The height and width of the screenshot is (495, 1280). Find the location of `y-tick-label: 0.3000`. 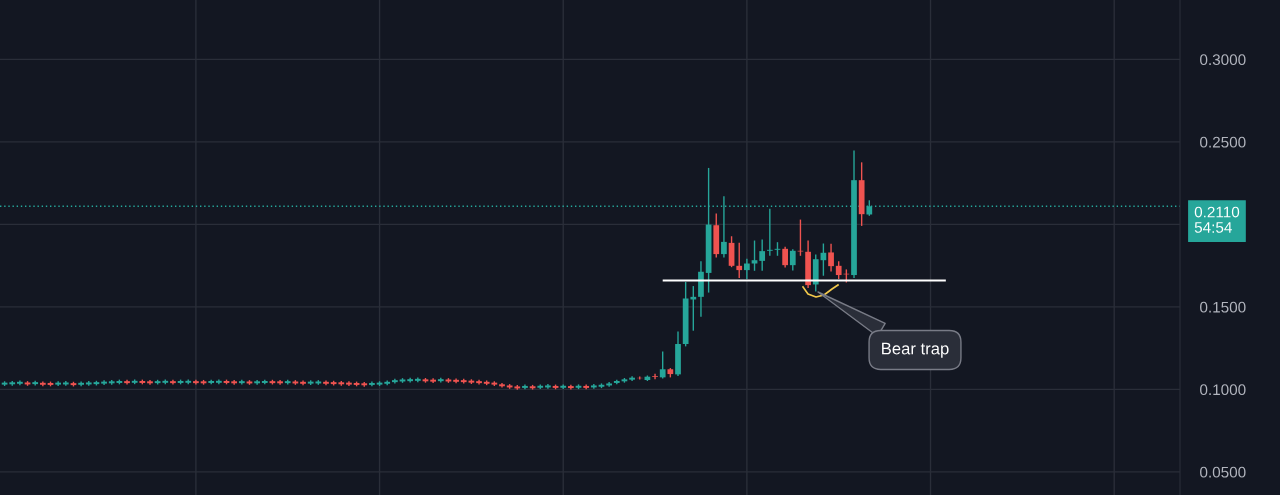

y-tick-label: 0.3000 is located at coordinates (1223, 60).